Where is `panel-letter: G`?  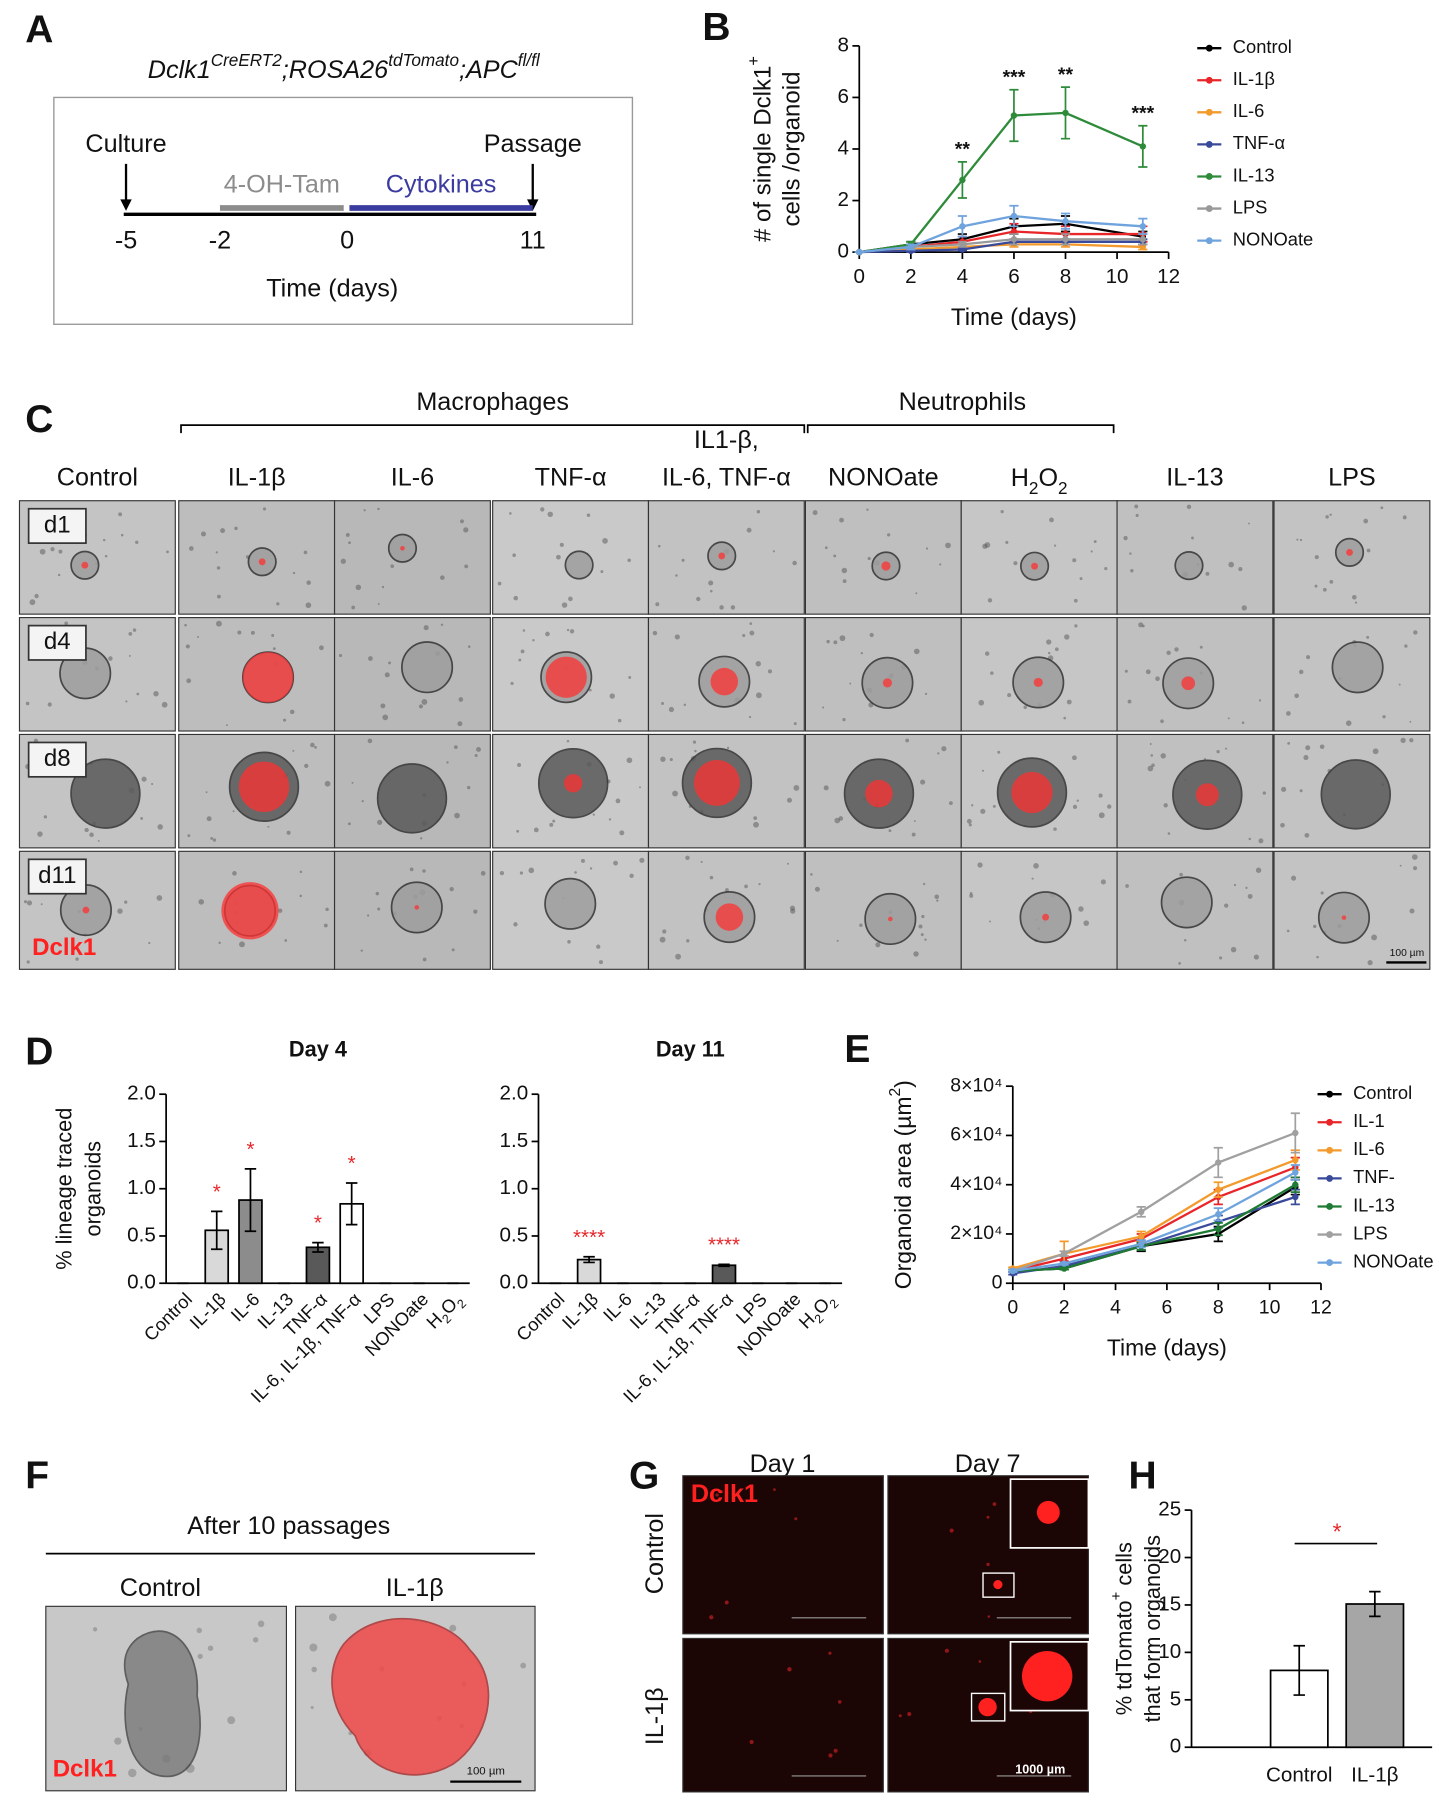 panel-letter: G is located at coordinates (644, 1475).